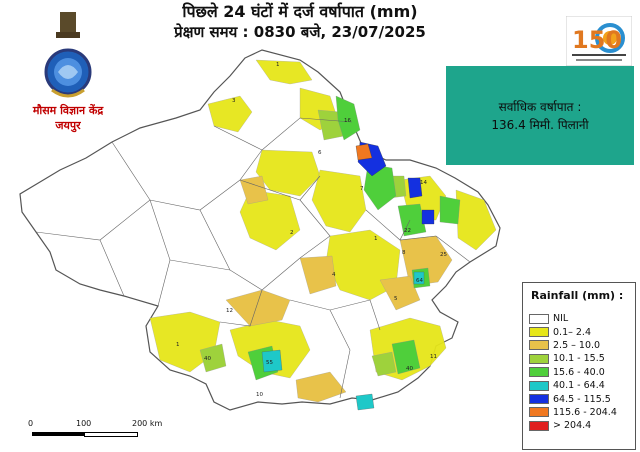 Image resolution: width=640 pixels, height=452 pixels. What do you see at coordinates (343, 341) in the screenshot?
I see `rainfall-40-1-64-4-areas` at bounding box center [343, 341].